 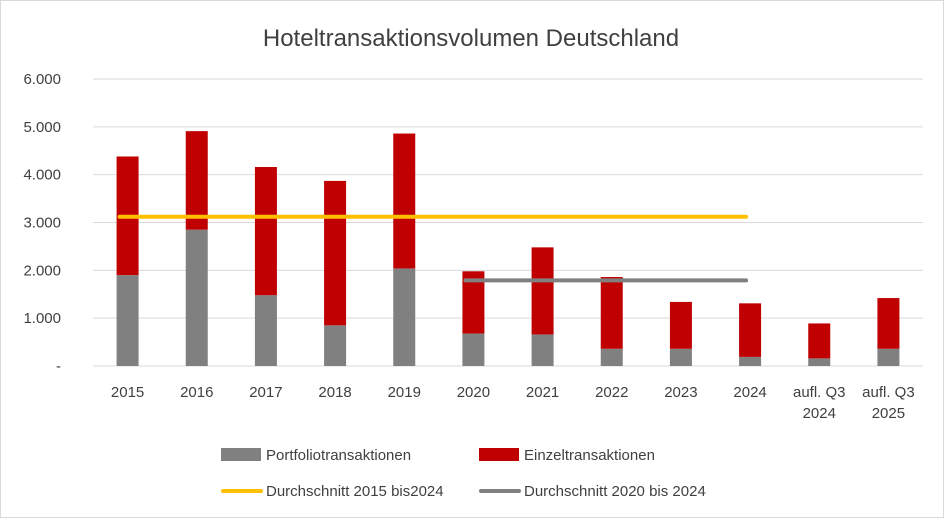 I want to click on x-tick-label: 2017, so click(x=265, y=392).